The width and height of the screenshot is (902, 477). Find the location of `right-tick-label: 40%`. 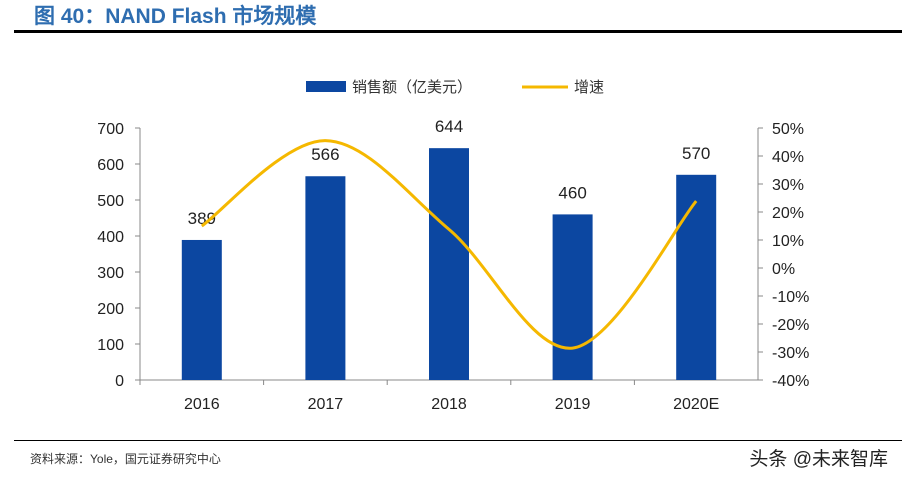

right-tick-label: 40% is located at coordinates (788, 157).